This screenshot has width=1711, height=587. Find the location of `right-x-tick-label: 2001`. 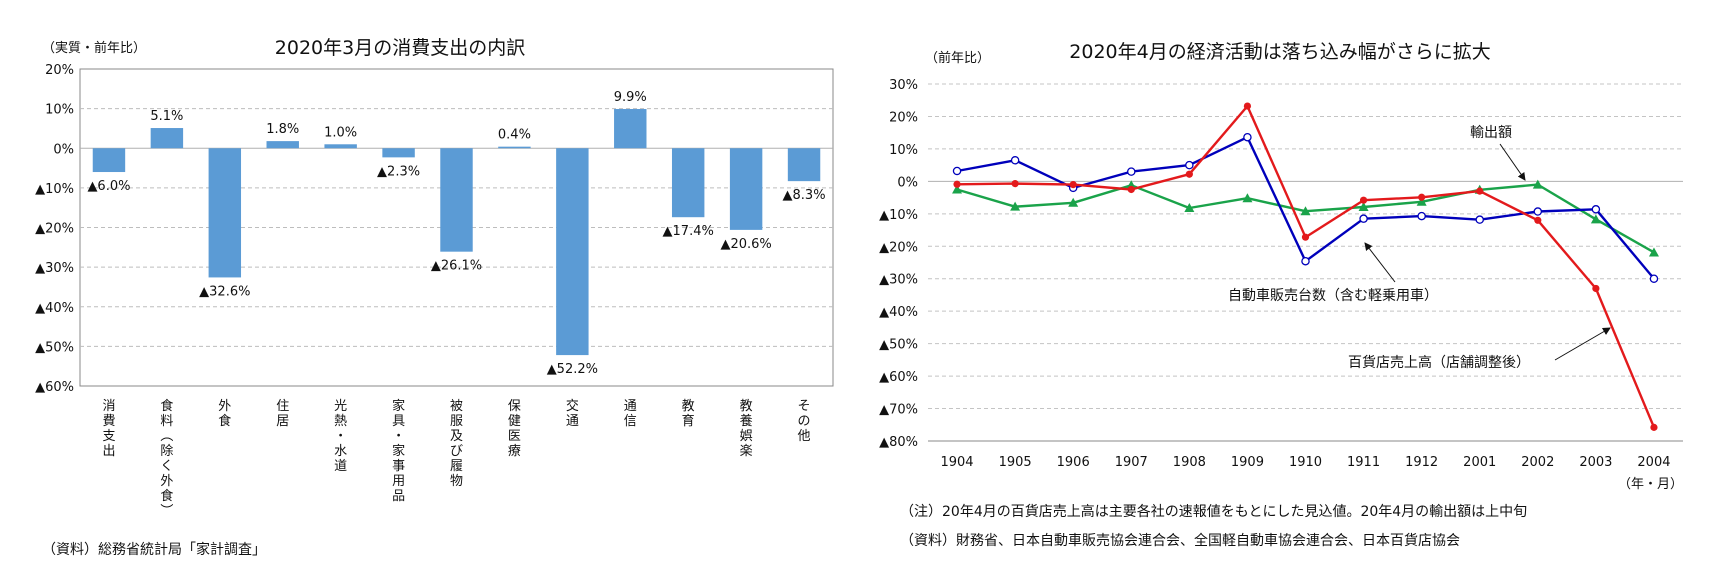

right-x-tick-label: 2001 is located at coordinates (1479, 462).